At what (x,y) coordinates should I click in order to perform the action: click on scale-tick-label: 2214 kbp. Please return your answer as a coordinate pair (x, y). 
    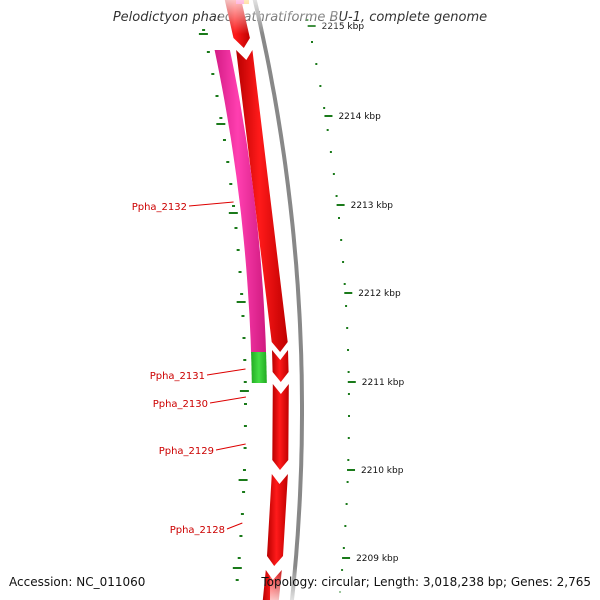
    Looking at the image, I should click on (359, 117).